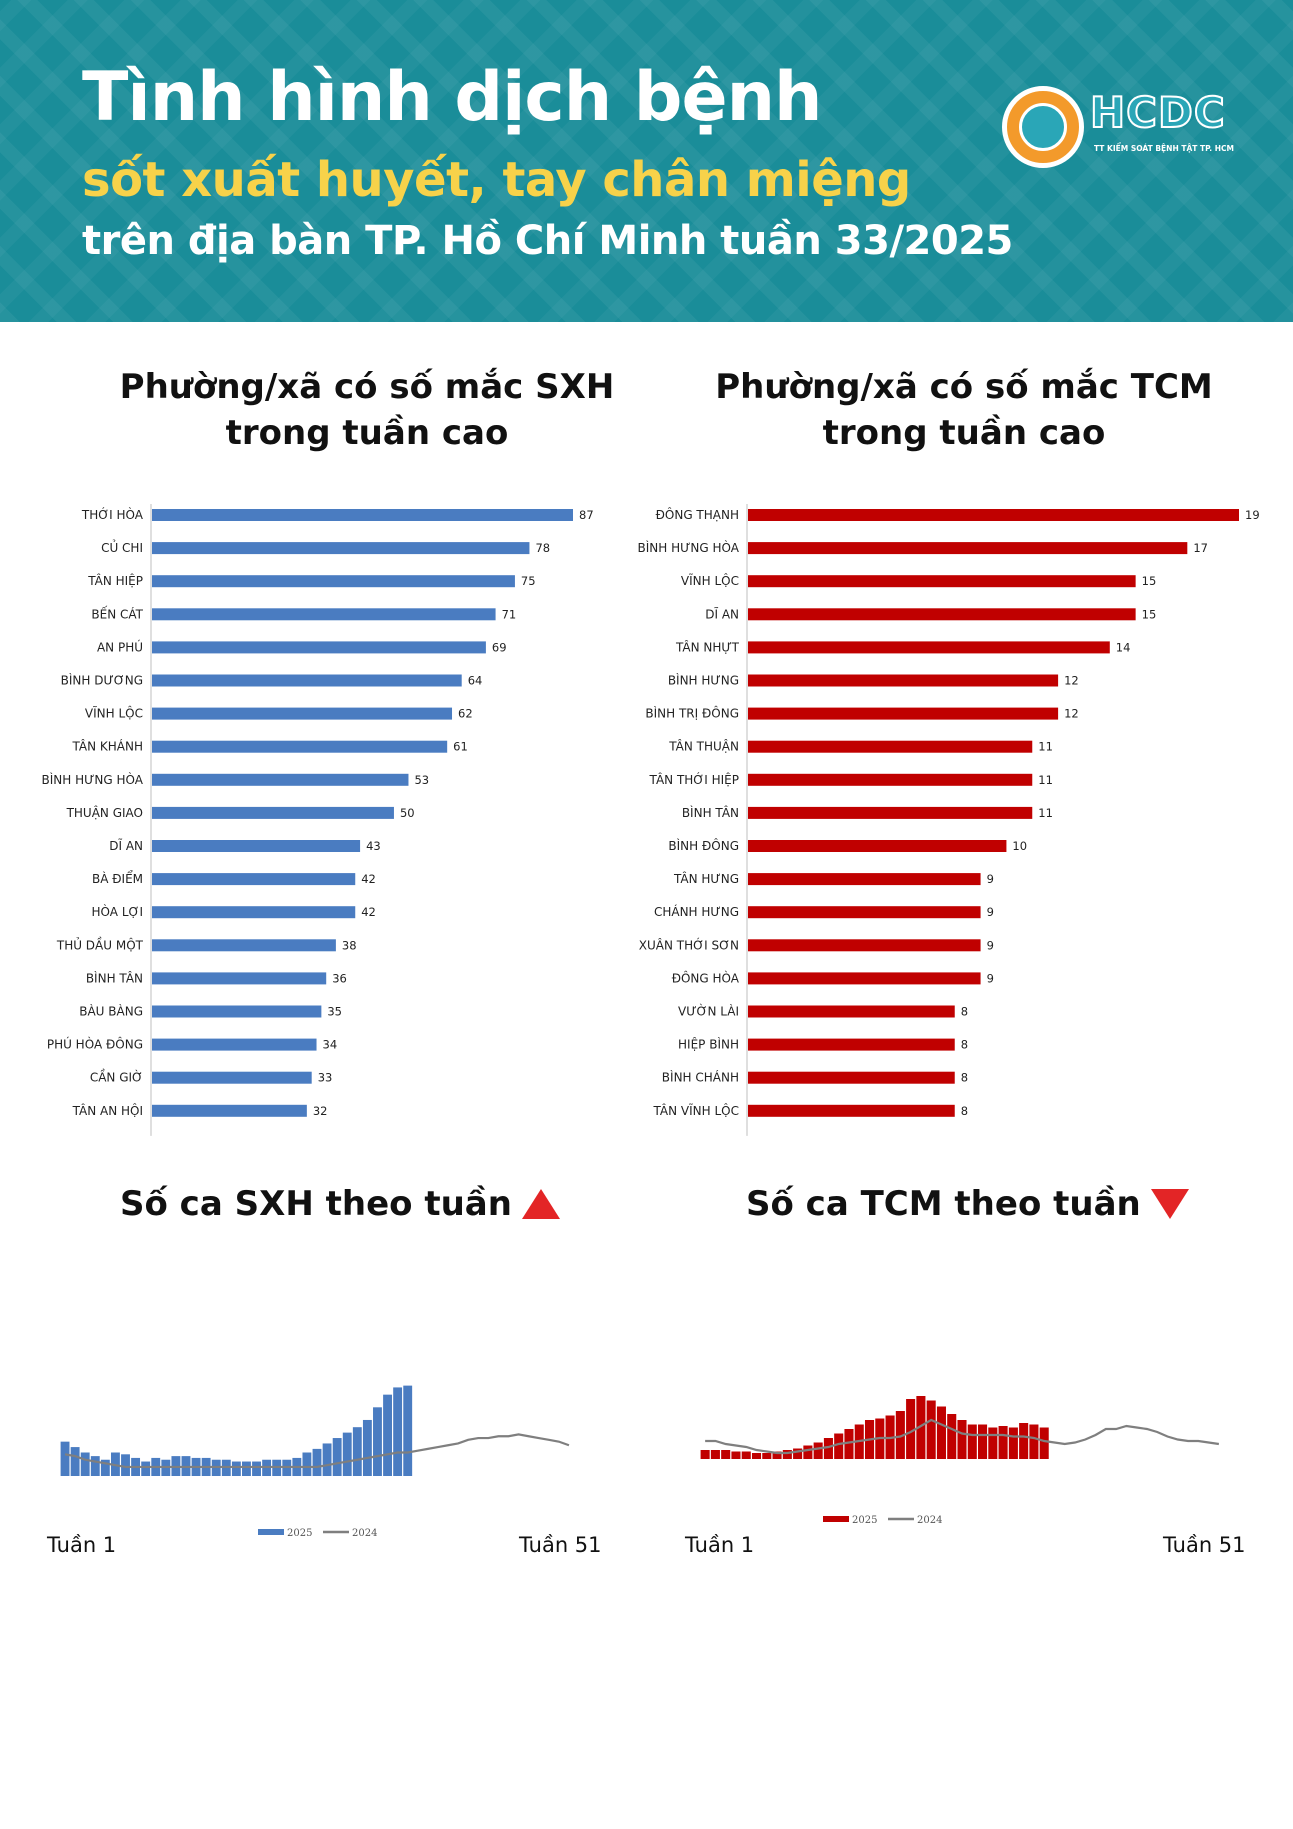 The image size is (1293, 1829). What do you see at coordinates (368, 879) in the screenshot?
I see `sxh-ward-value-label: 42` at bounding box center [368, 879].